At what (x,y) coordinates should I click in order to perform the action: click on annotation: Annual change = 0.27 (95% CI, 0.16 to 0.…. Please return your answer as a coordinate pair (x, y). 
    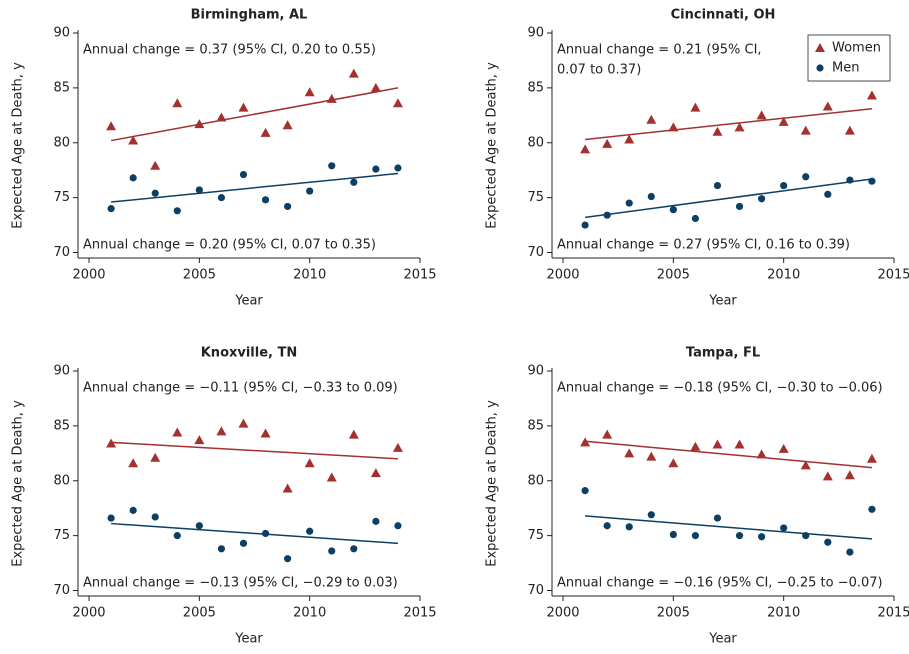
    Looking at the image, I should click on (703, 245).